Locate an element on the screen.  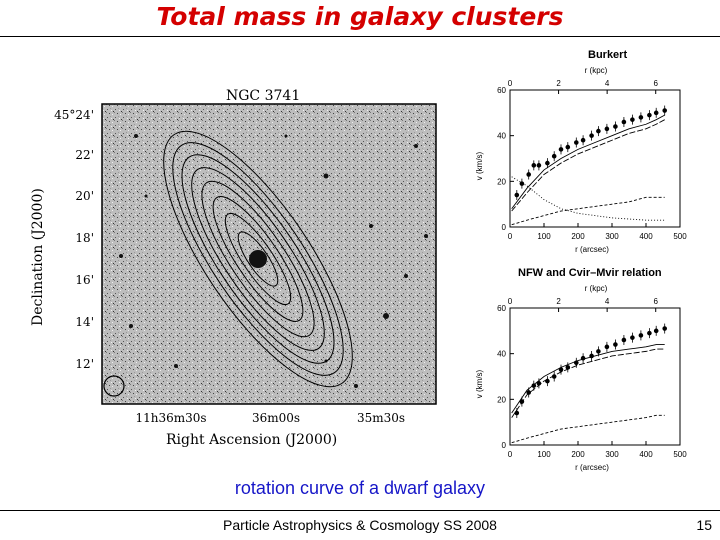
top-axis-label: r (kpc) is located at coordinates (596, 288).